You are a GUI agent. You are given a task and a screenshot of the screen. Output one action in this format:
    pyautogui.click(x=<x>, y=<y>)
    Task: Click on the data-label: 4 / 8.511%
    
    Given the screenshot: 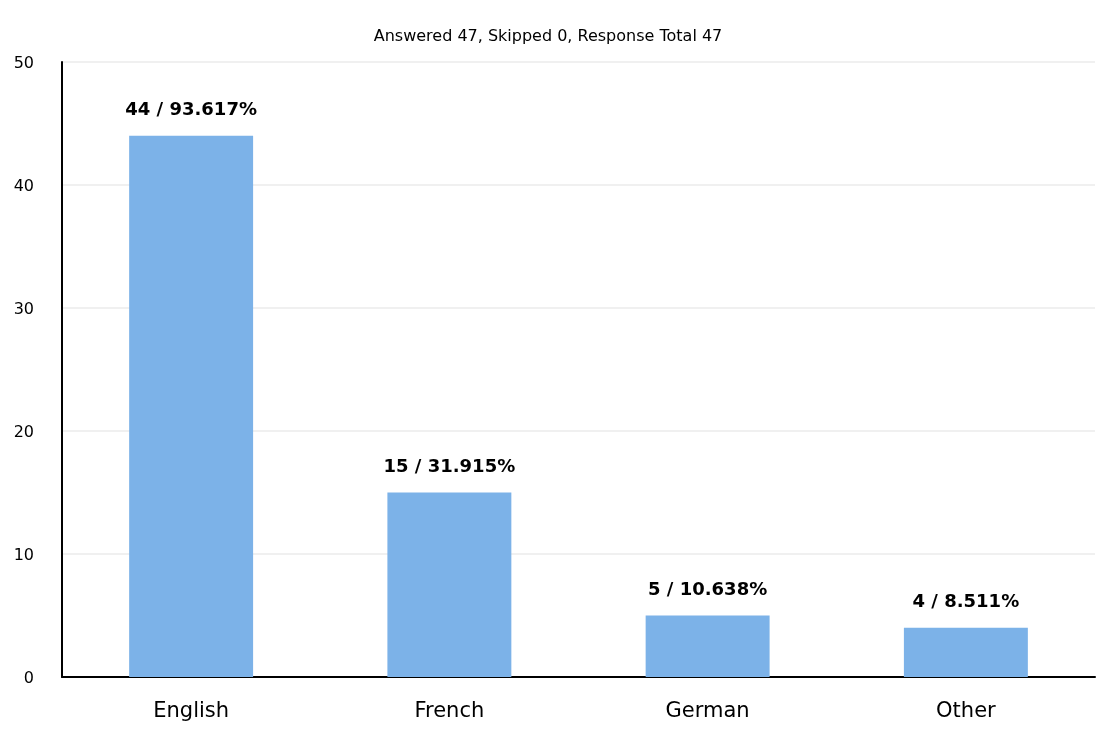 What is the action you would take?
    pyautogui.click(x=966, y=601)
    